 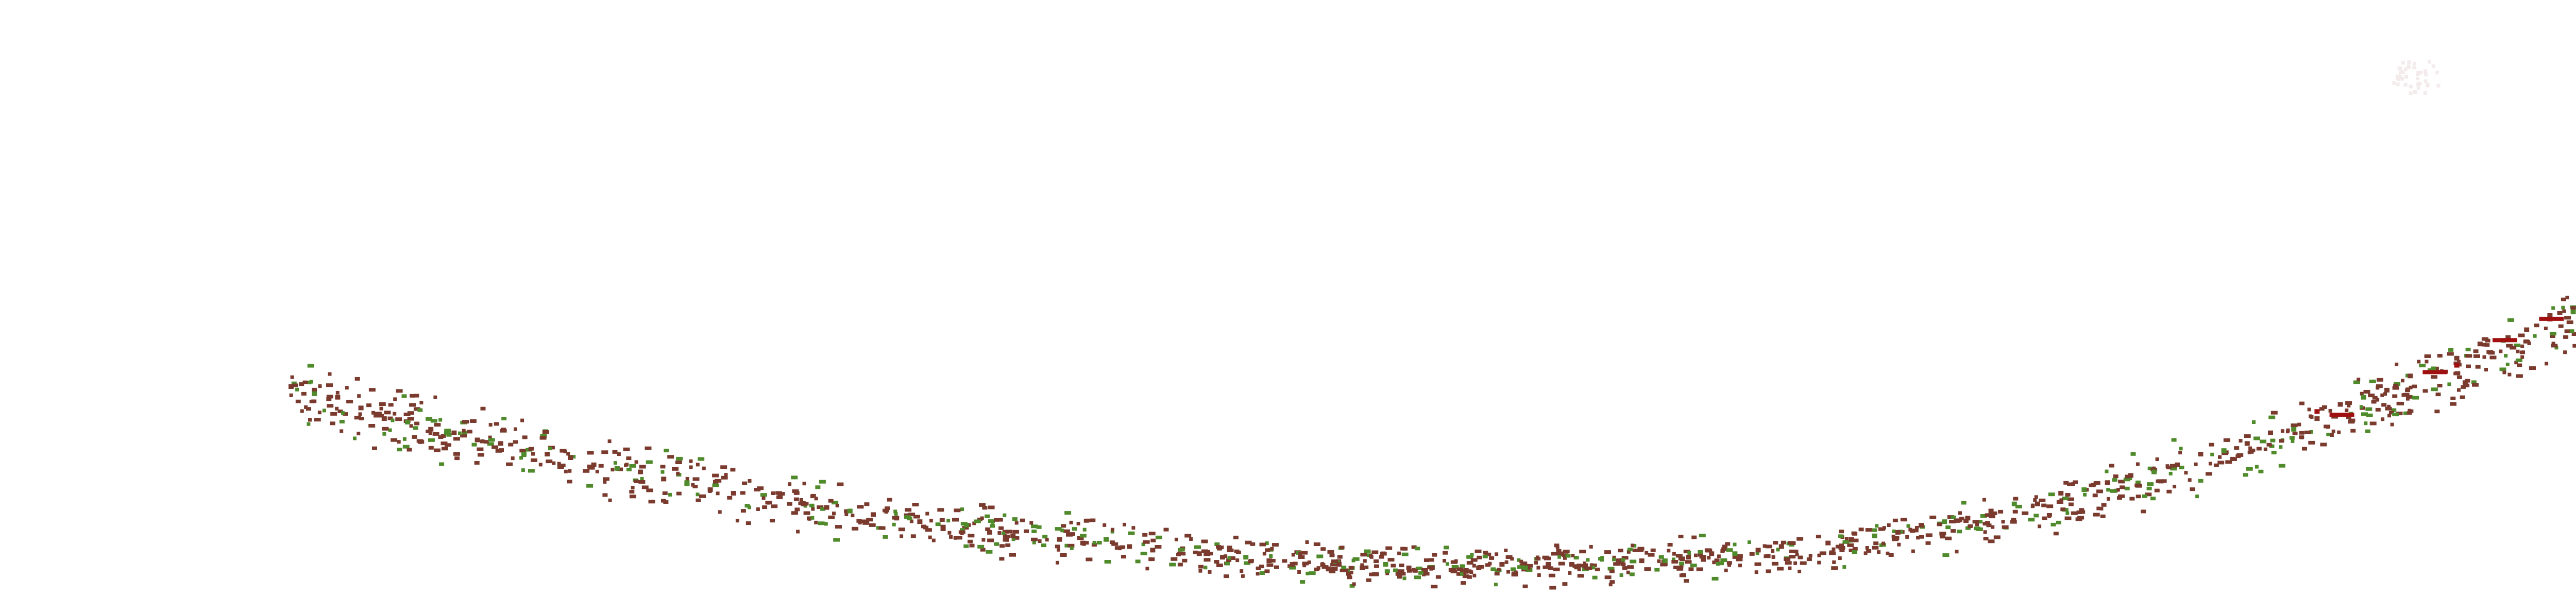 What do you see at coordinates (2341, 415) in the screenshot?
I see `point-red` at bounding box center [2341, 415].